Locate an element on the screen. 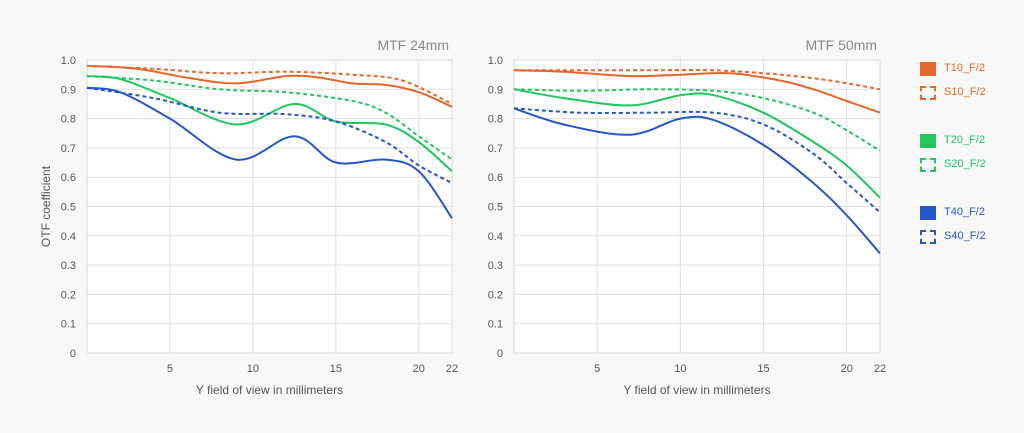 This screenshot has width=1024, height=433. legend-item: S10_F/2 is located at coordinates (970, 94).